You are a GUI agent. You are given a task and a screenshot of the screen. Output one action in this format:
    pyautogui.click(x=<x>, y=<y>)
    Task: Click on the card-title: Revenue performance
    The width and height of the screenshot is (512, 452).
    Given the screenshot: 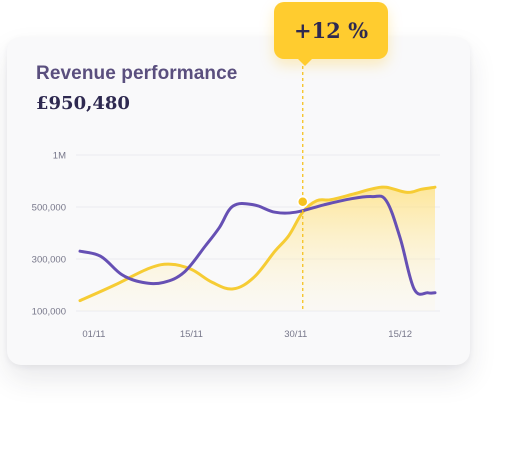 What is the action you would take?
    pyautogui.click(x=137, y=73)
    